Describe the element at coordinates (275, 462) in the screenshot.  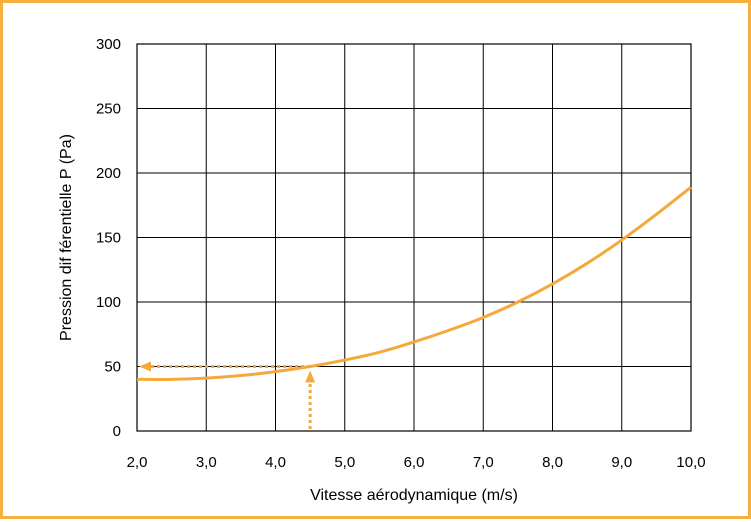
I see `x-tick-label: 4,0` at that location.